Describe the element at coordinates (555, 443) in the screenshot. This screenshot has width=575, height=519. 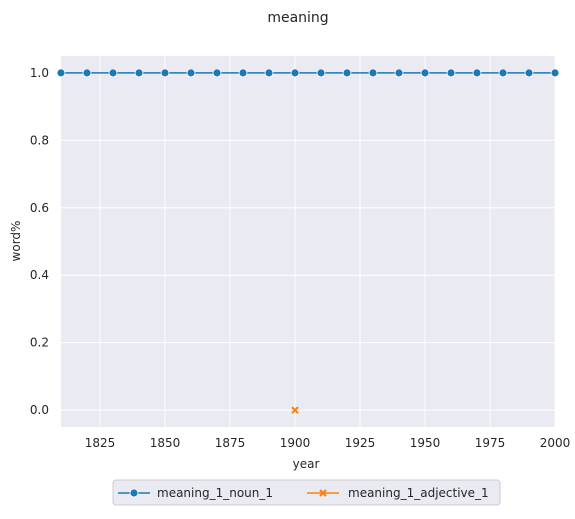
I see `x-tick-label: 2000` at that location.